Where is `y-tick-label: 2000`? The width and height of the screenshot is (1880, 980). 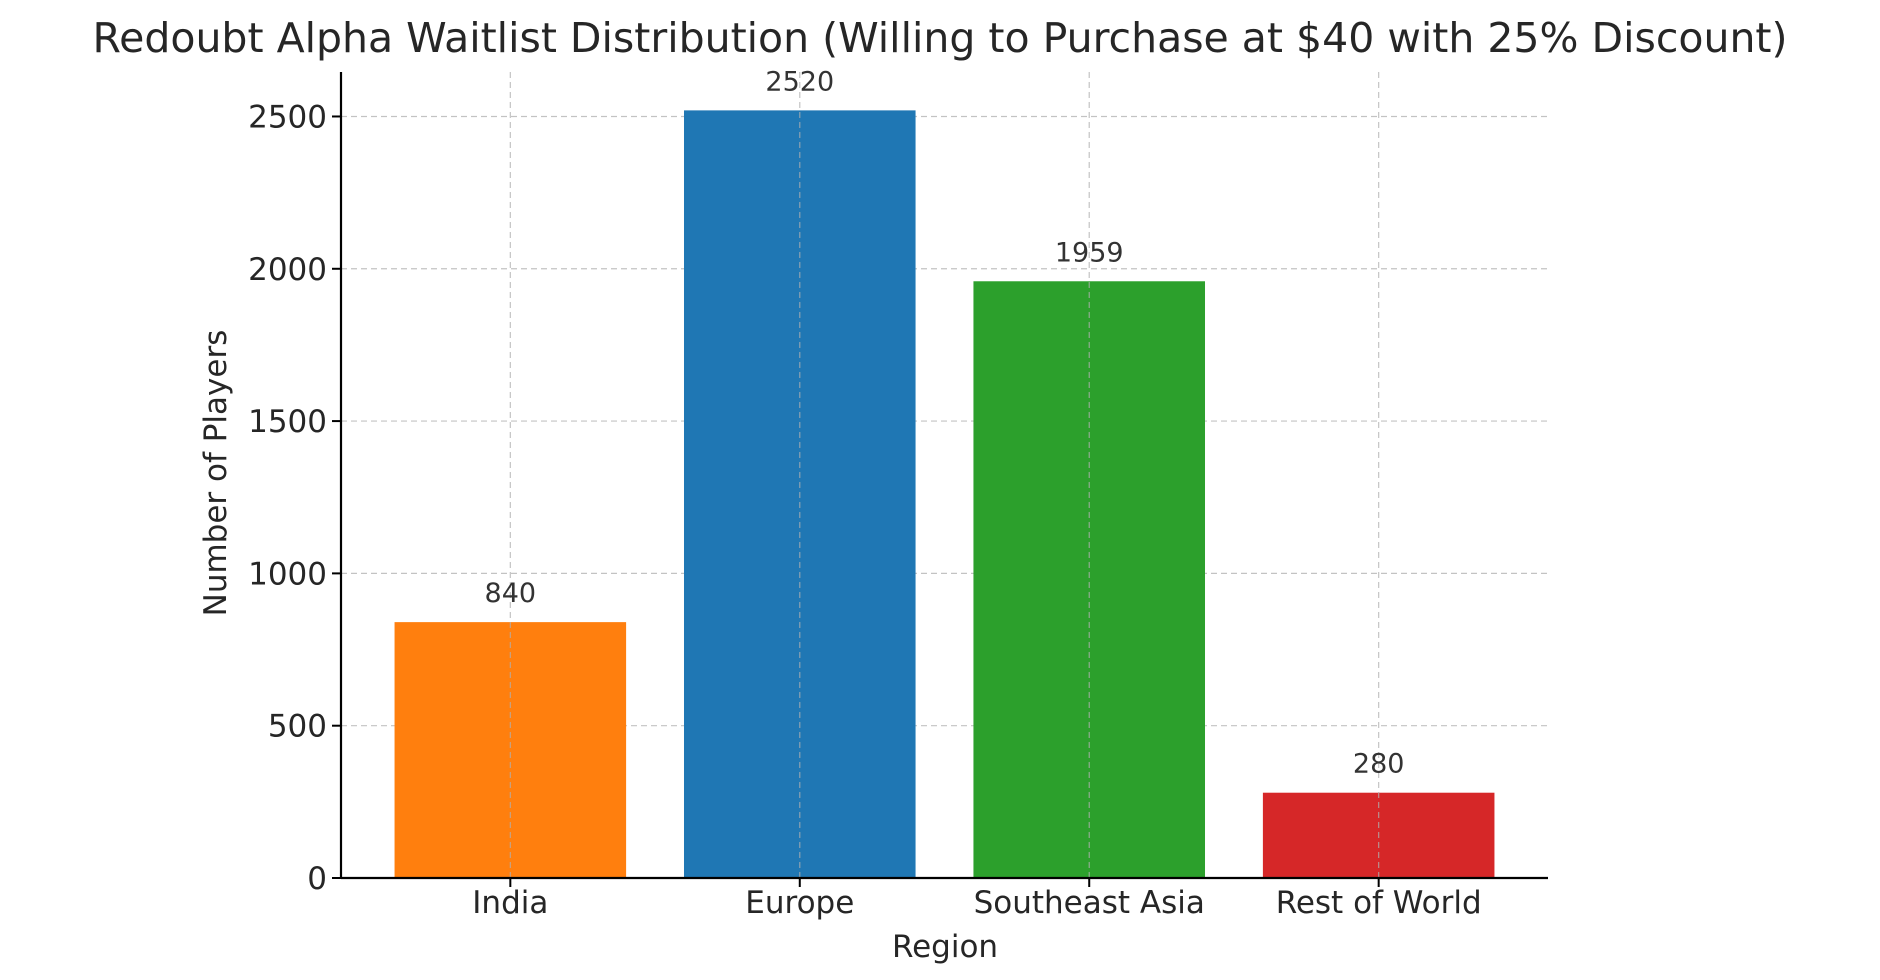
y-tick-label: 2000 is located at coordinates (287, 270).